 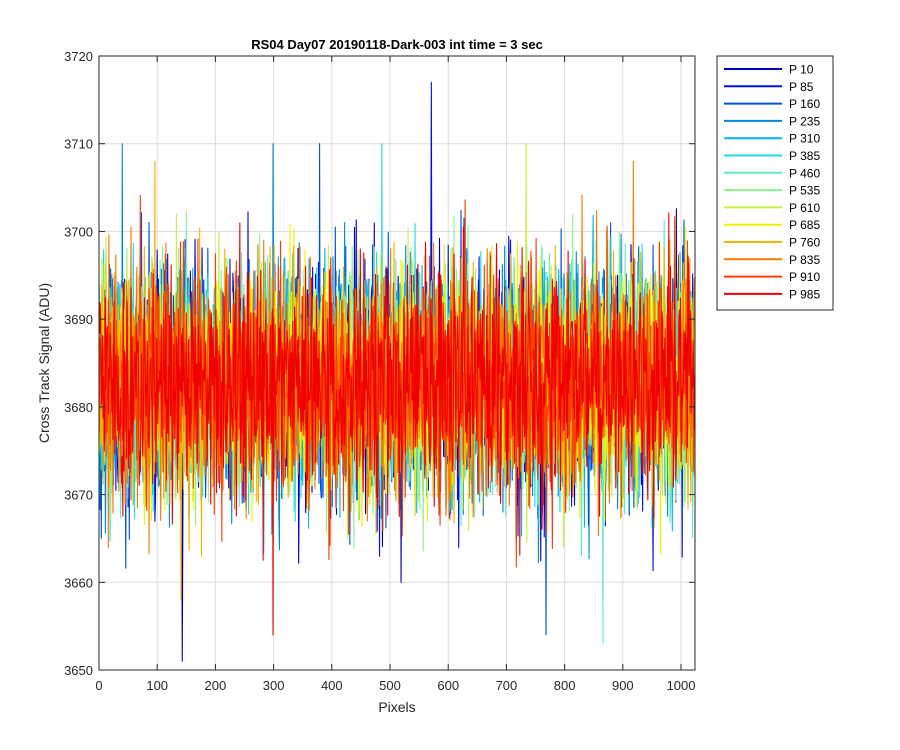 What do you see at coordinates (804, 277) in the screenshot?
I see `legend-label-p910: P 910` at bounding box center [804, 277].